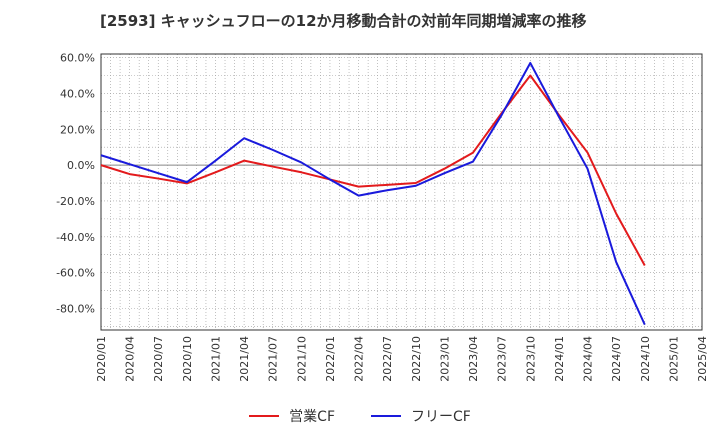 The height and width of the screenshot is (440, 720). Describe the element at coordinates (645, 359) in the screenshot. I see `x-tick-label: 2024/10` at that location.